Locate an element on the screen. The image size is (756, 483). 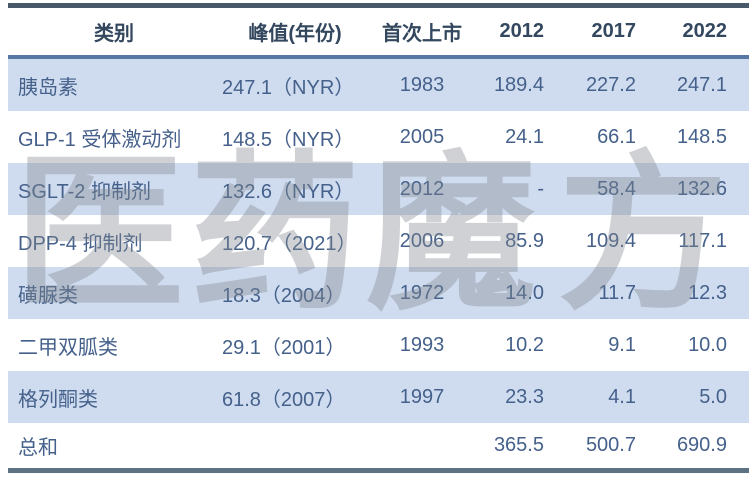
cell-2017: 11.7 is located at coordinates (612, 293).